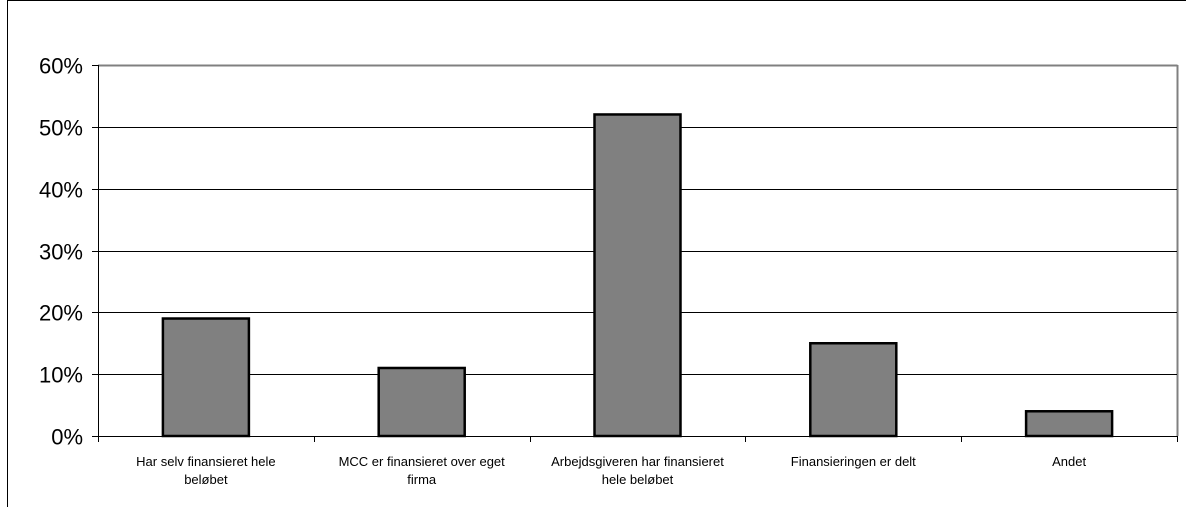  Describe the element at coordinates (61, 190) in the screenshot. I see `y-tick-label: 40%` at that location.